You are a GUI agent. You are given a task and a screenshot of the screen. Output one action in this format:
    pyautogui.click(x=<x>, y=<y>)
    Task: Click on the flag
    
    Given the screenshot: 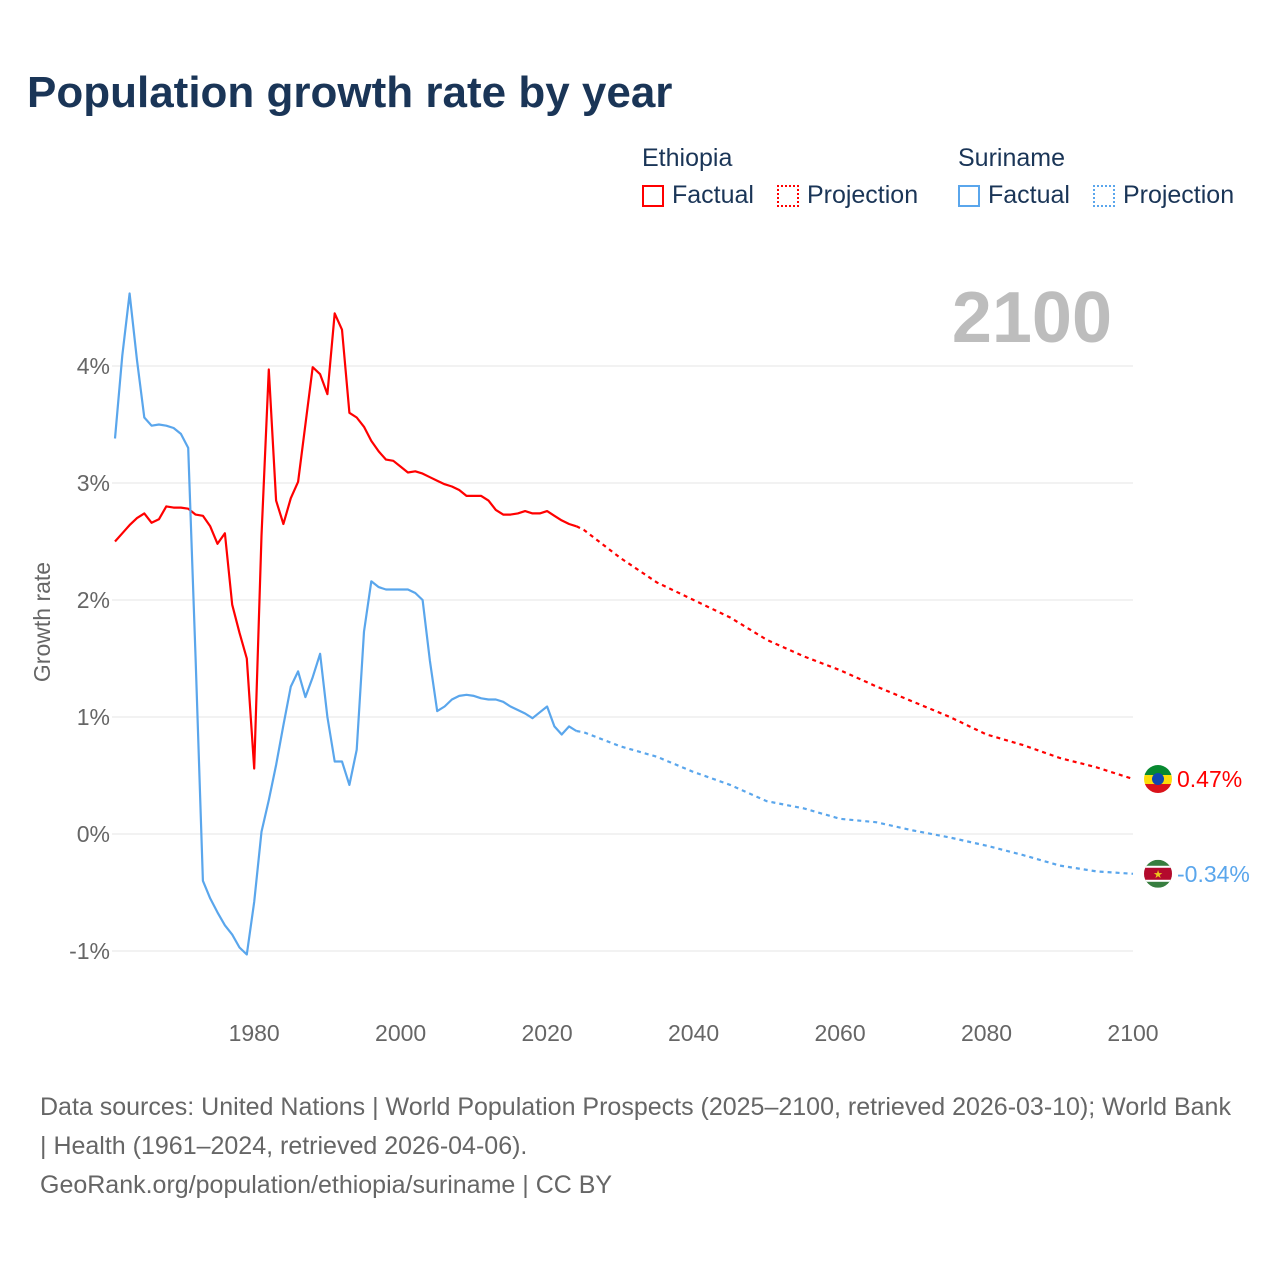 What is the action you would take?
    pyautogui.click(x=1158, y=779)
    